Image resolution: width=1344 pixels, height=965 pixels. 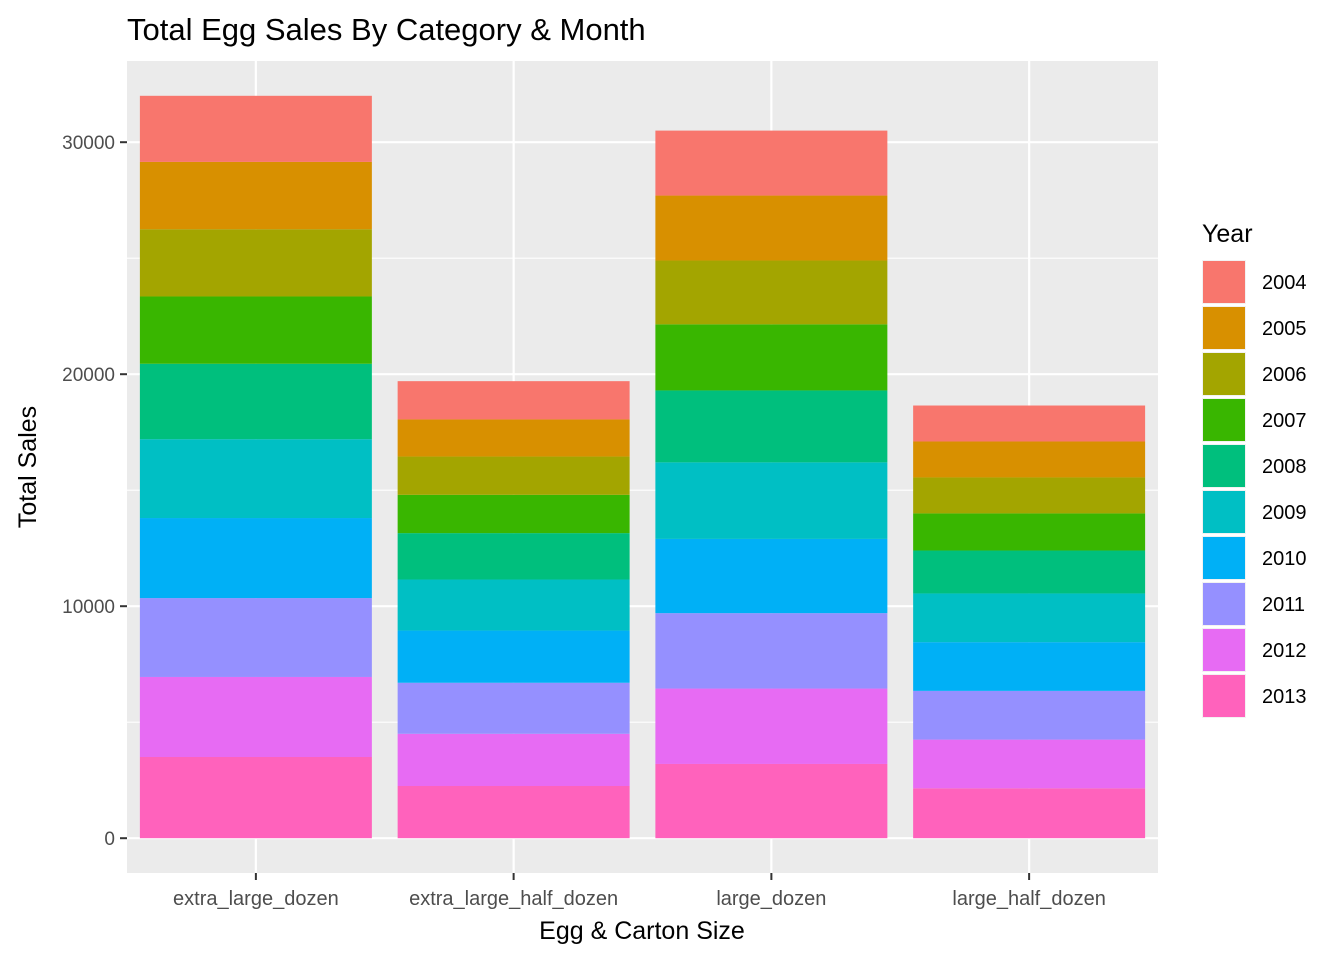 I want to click on legend-label: 2005, so click(x=1284, y=329).